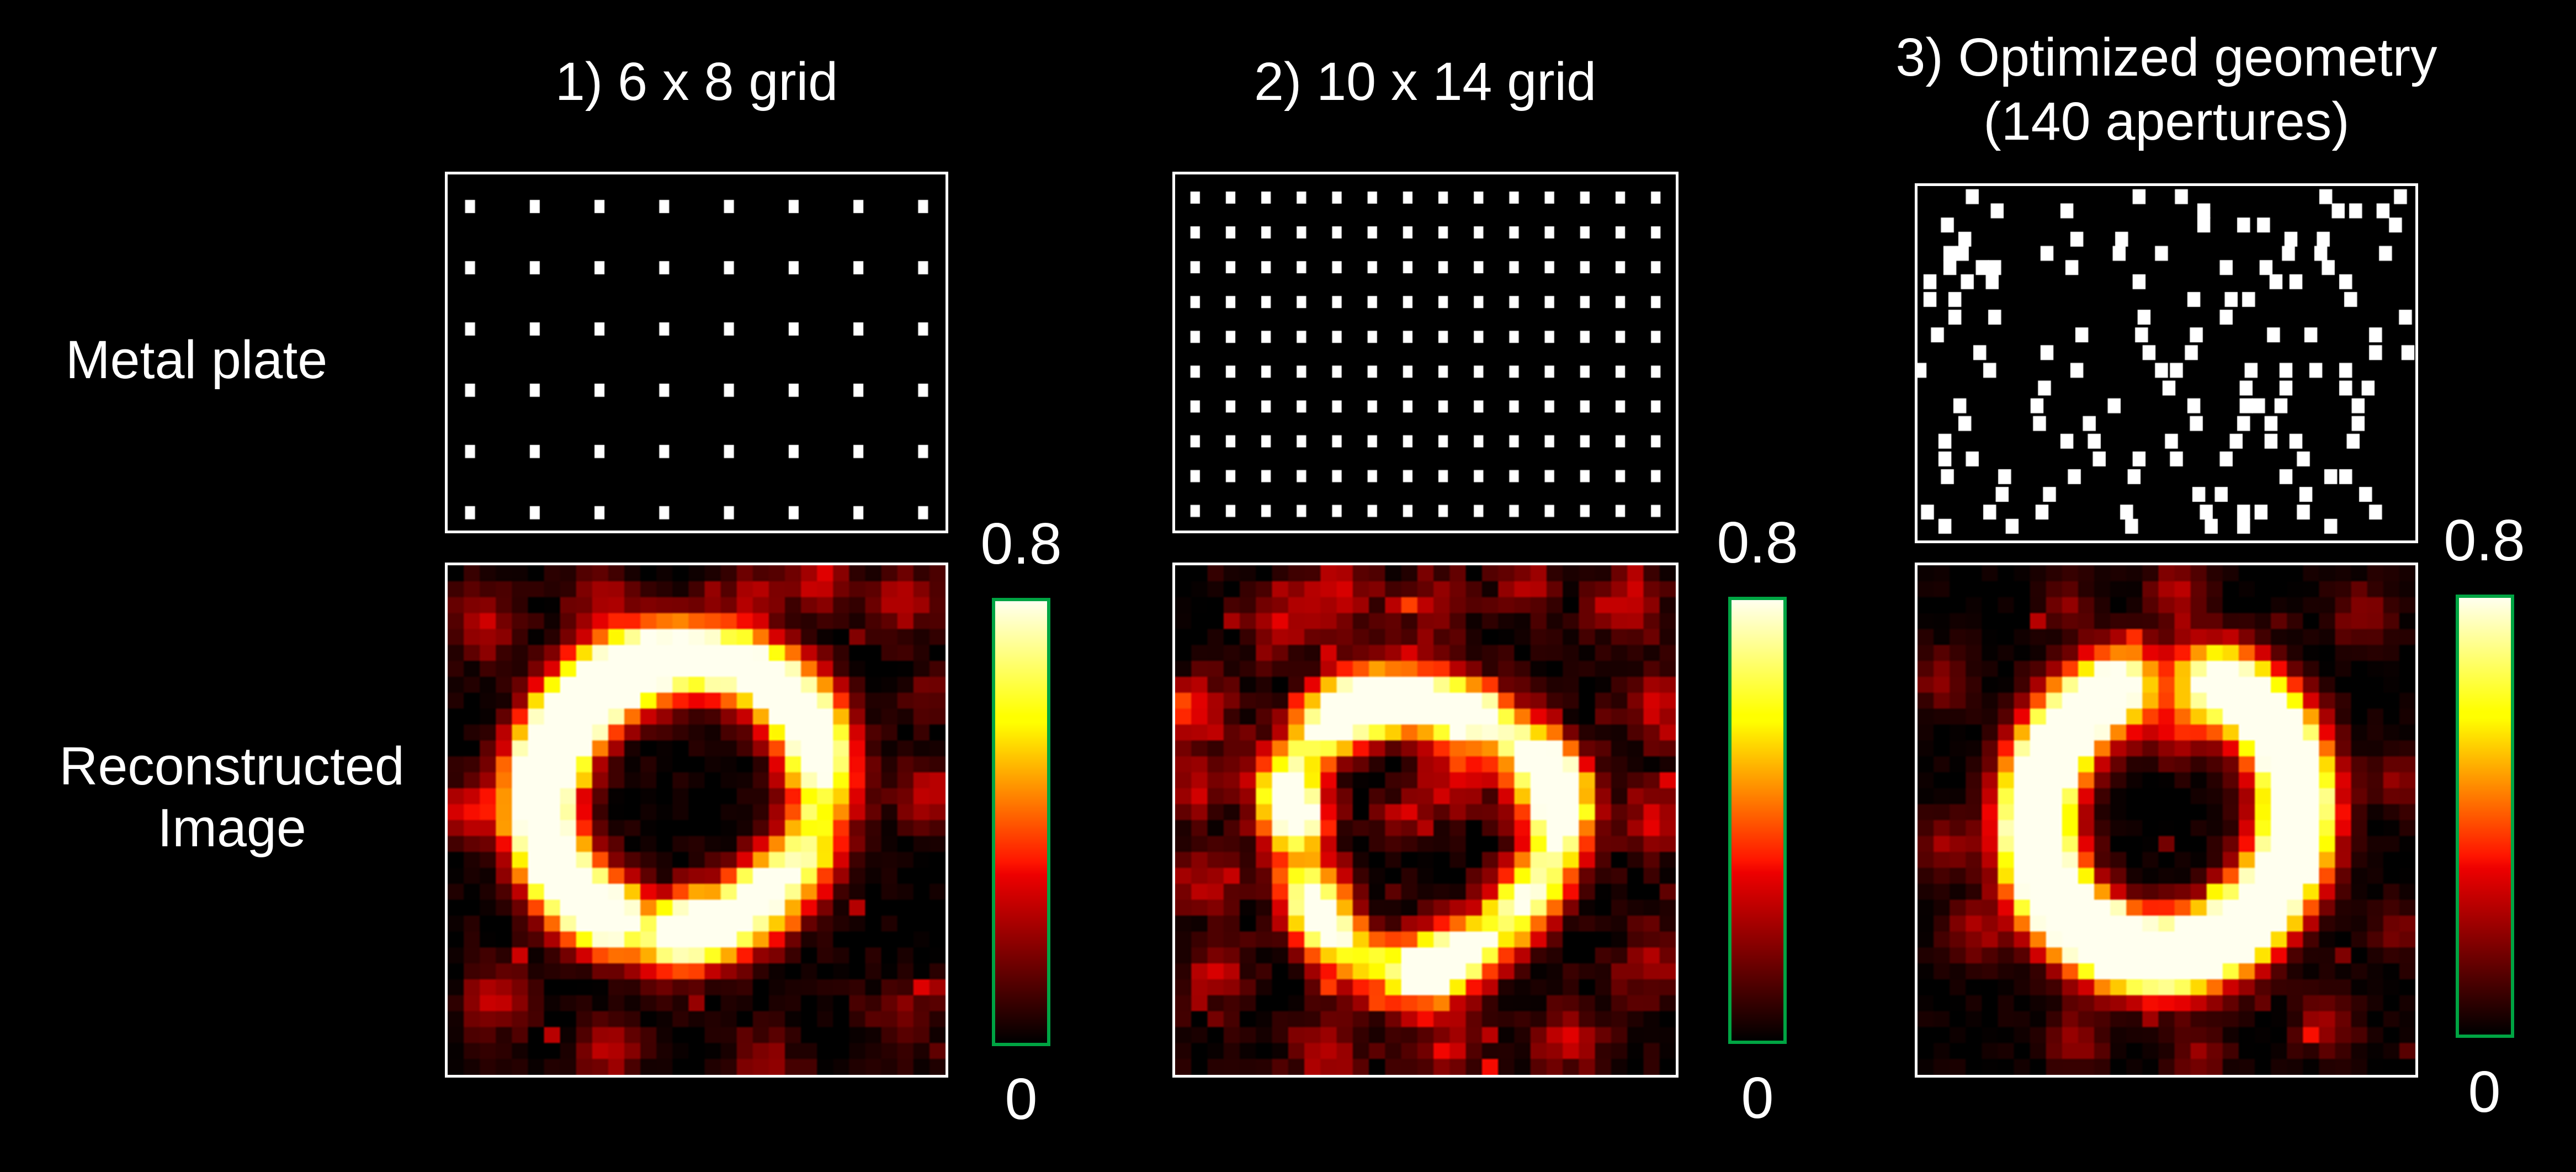  Describe the element at coordinates (2484, 1092) in the screenshot. I see `colorbar-min-label-3: 0` at that location.